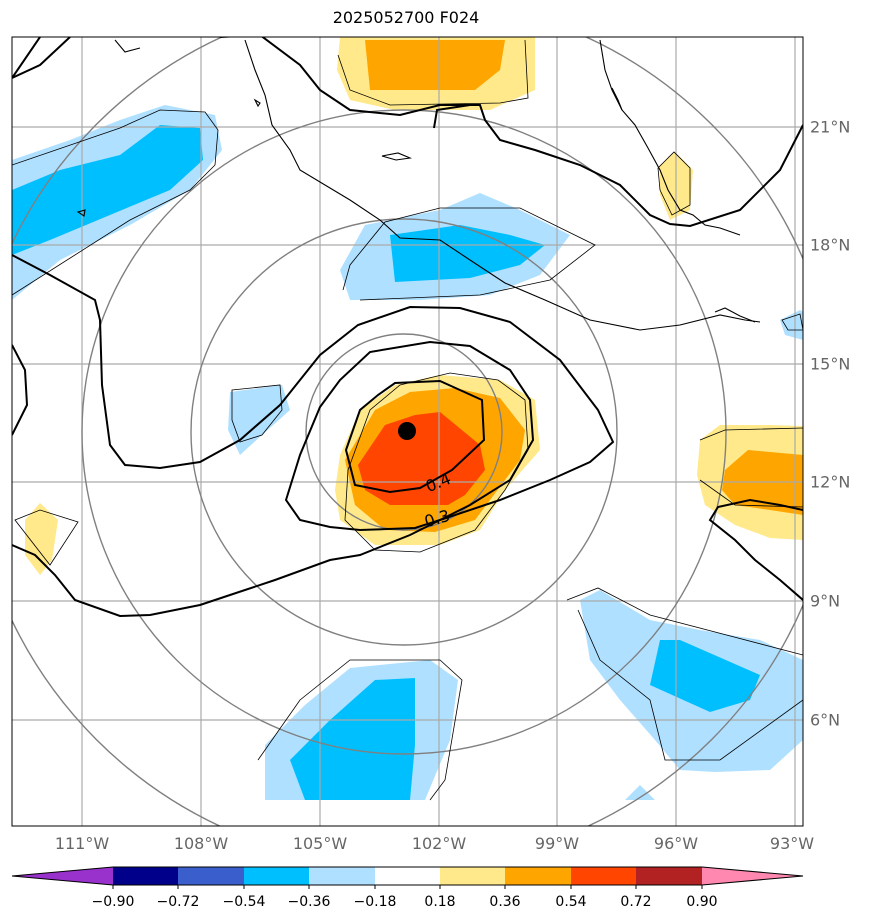 This screenshot has width=873, height=924. What do you see at coordinates (82, 843) in the screenshot?
I see `lon-tick-label: 111°W` at bounding box center [82, 843].